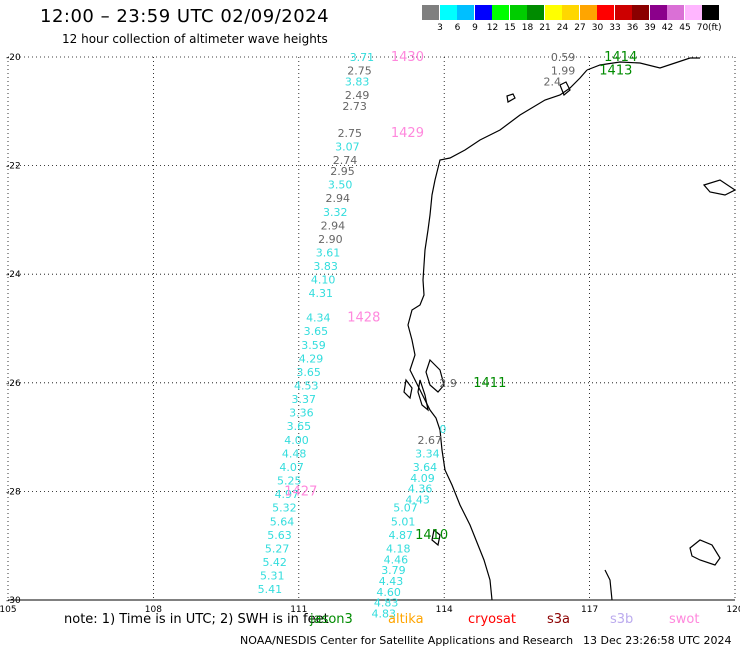  What do you see at coordinates (318, 318) in the screenshot?
I see `swh-value: 4.34` at bounding box center [318, 318].